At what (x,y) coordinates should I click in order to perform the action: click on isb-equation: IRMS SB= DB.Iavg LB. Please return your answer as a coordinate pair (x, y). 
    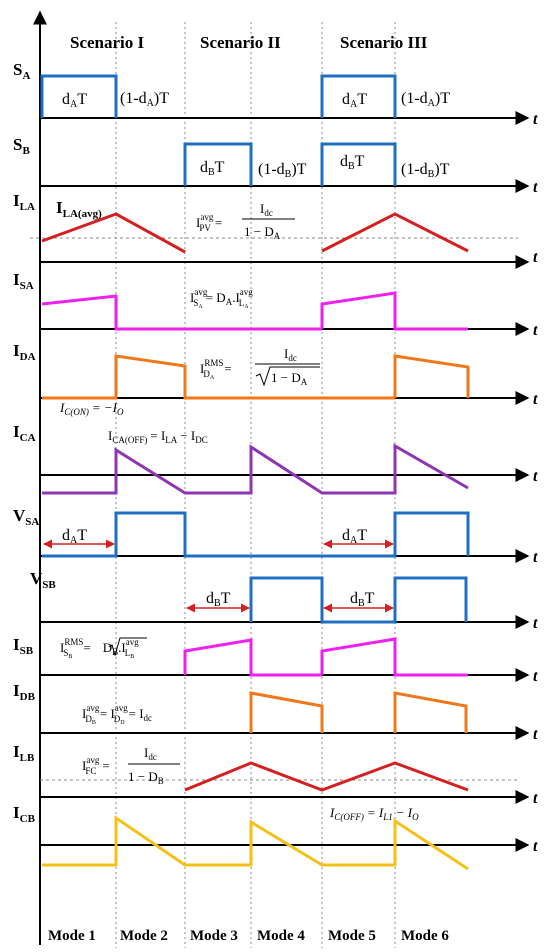
    Looking at the image, I should click on (99, 648).